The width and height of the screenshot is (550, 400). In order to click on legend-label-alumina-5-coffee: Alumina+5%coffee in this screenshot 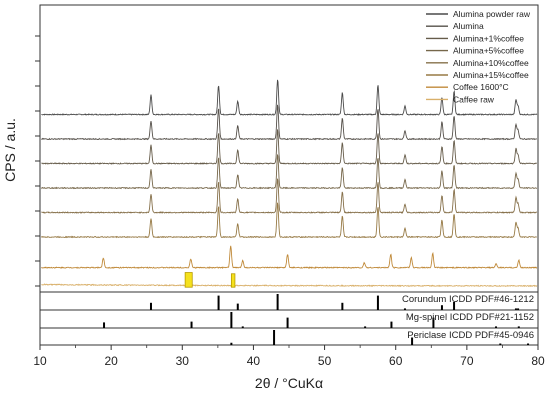, I will do `click(488, 51)`.